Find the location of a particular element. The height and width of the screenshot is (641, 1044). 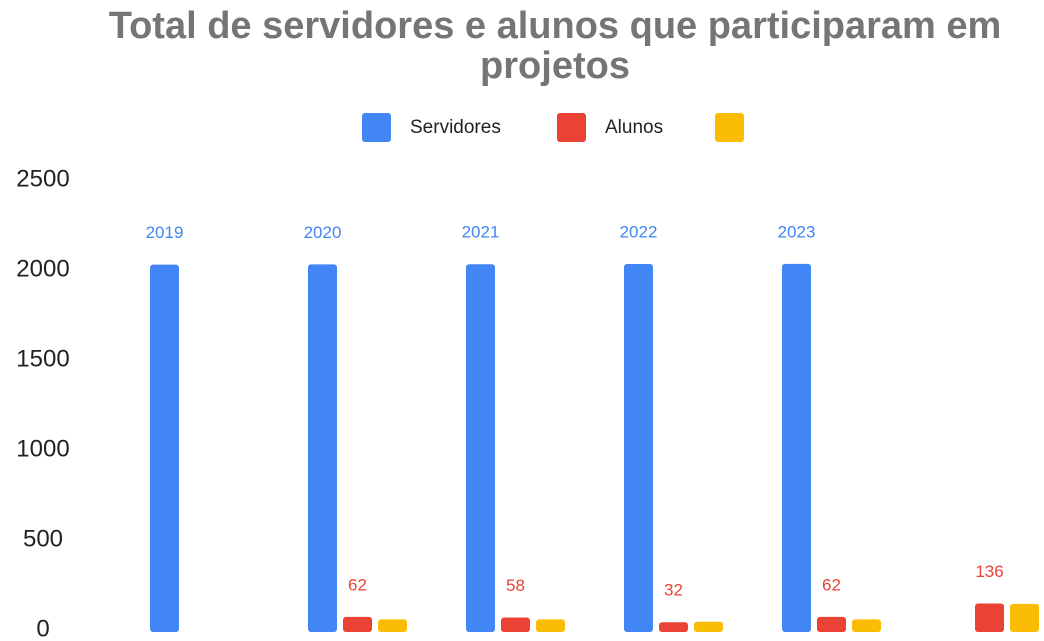

data-label: 2020 is located at coordinates (323, 232).